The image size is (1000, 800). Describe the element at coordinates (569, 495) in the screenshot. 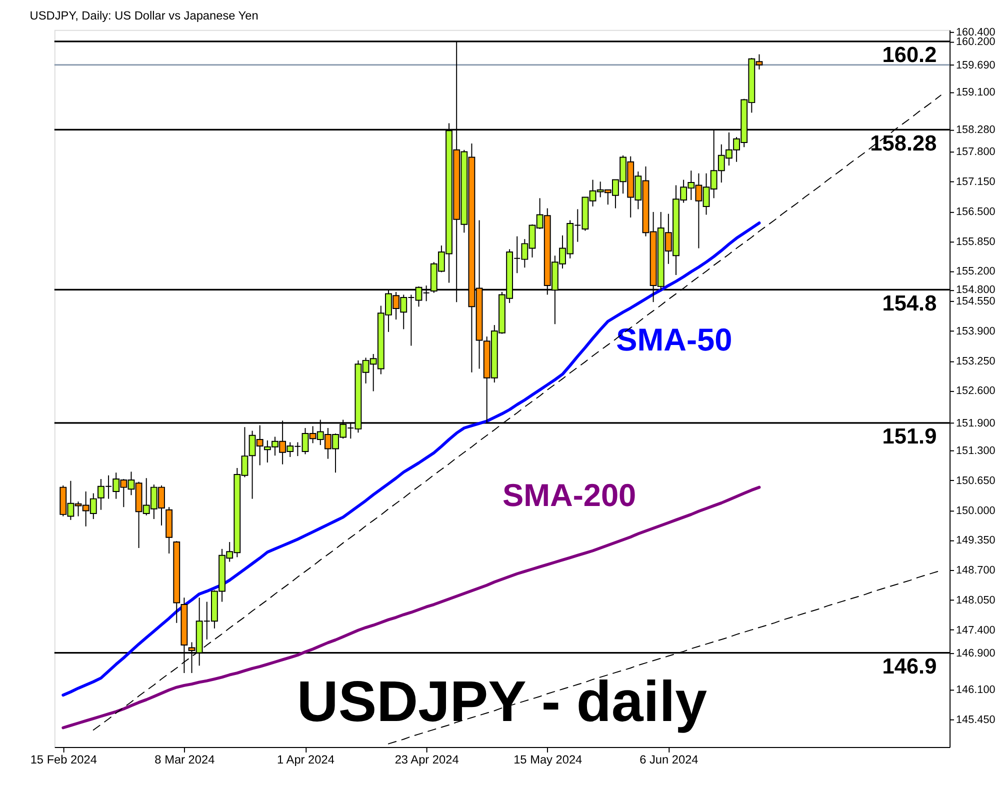

I see `series-label: SMA-200` at that location.